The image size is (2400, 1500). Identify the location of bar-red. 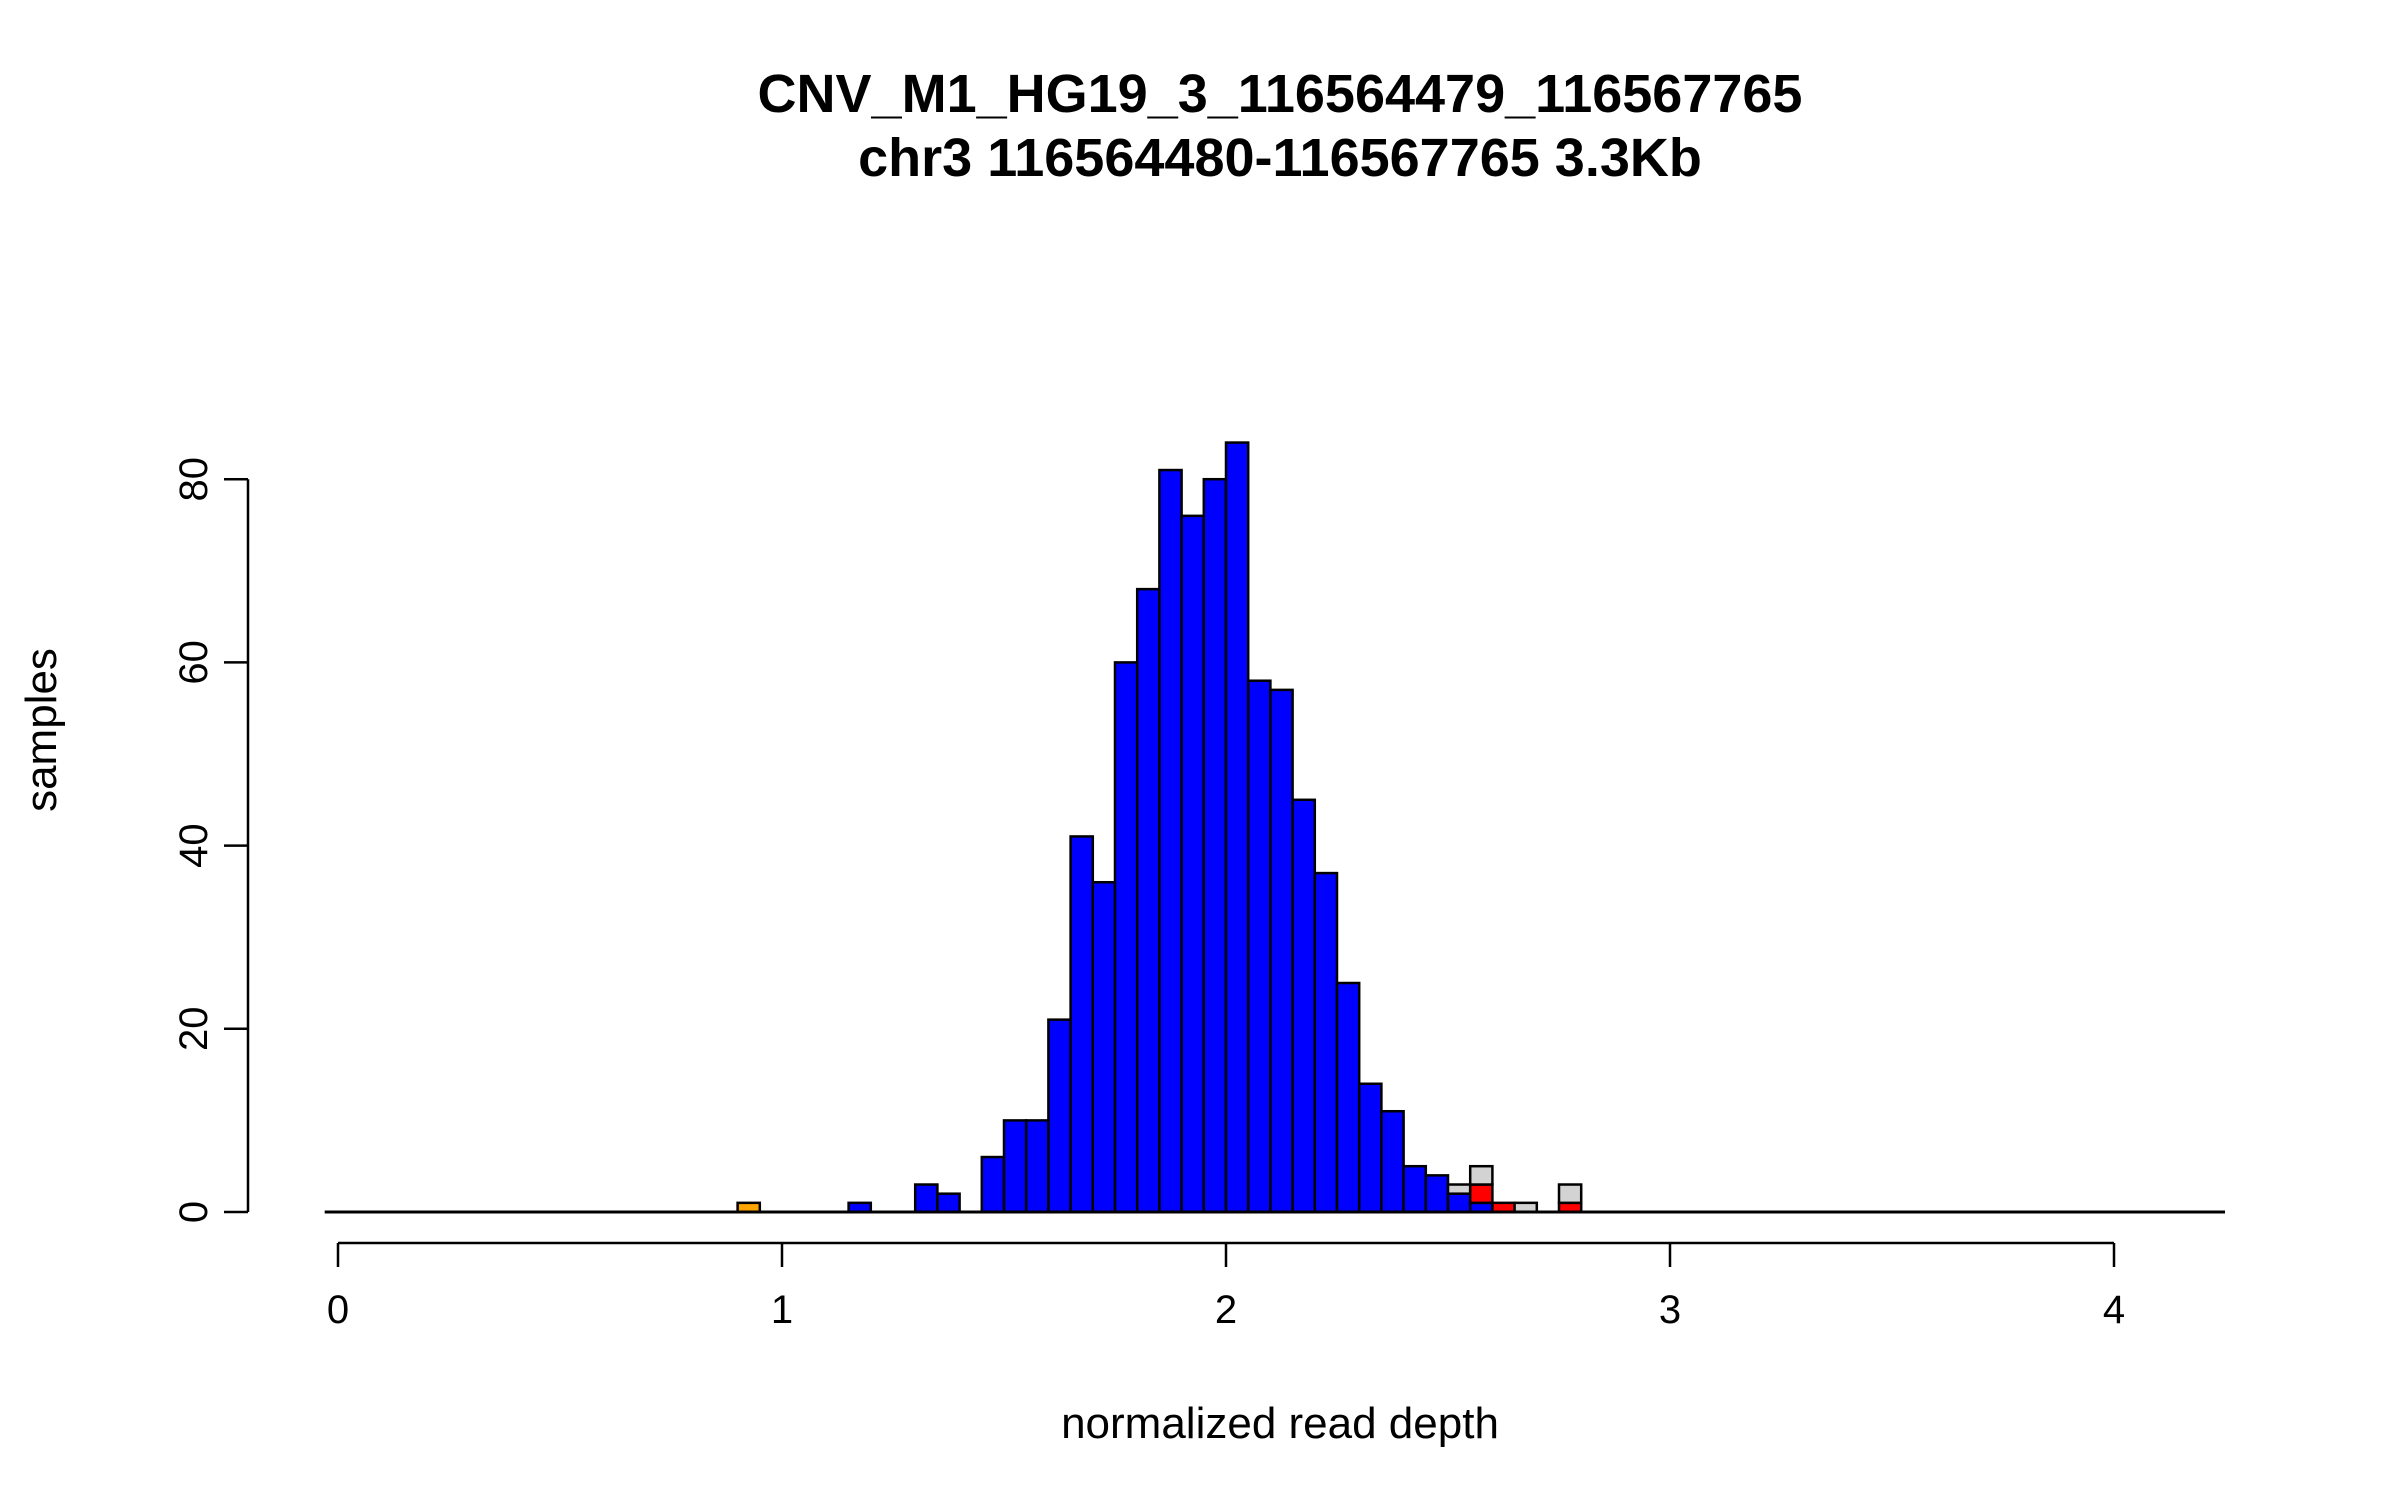
(1481, 1194).